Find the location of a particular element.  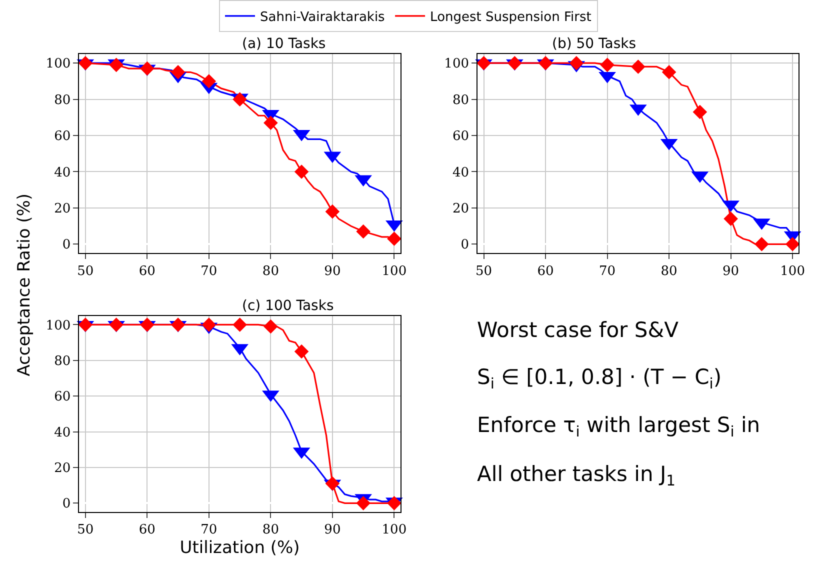

legend-label: Longest Suspension First is located at coordinates (511, 18).